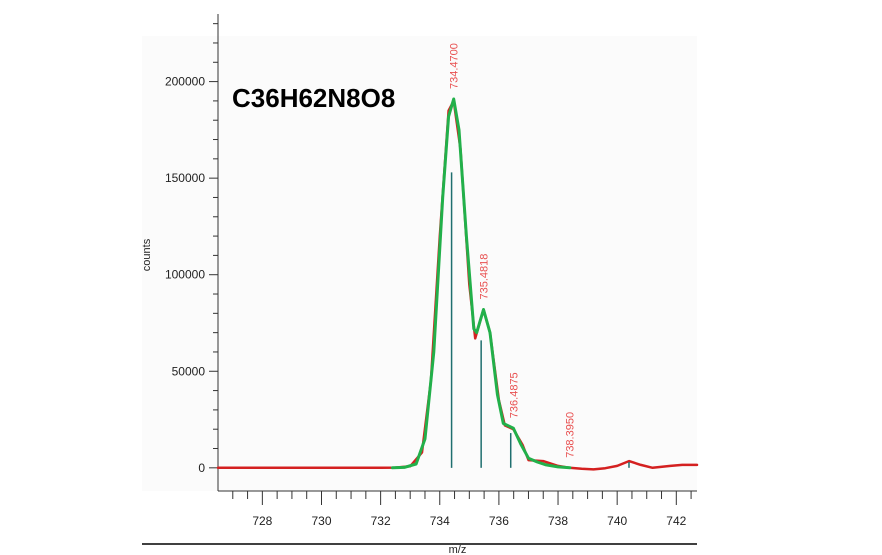 The width and height of the screenshot is (882, 555). Describe the element at coordinates (499, 521) in the screenshot. I see `x-tick-label: 736` at that location.